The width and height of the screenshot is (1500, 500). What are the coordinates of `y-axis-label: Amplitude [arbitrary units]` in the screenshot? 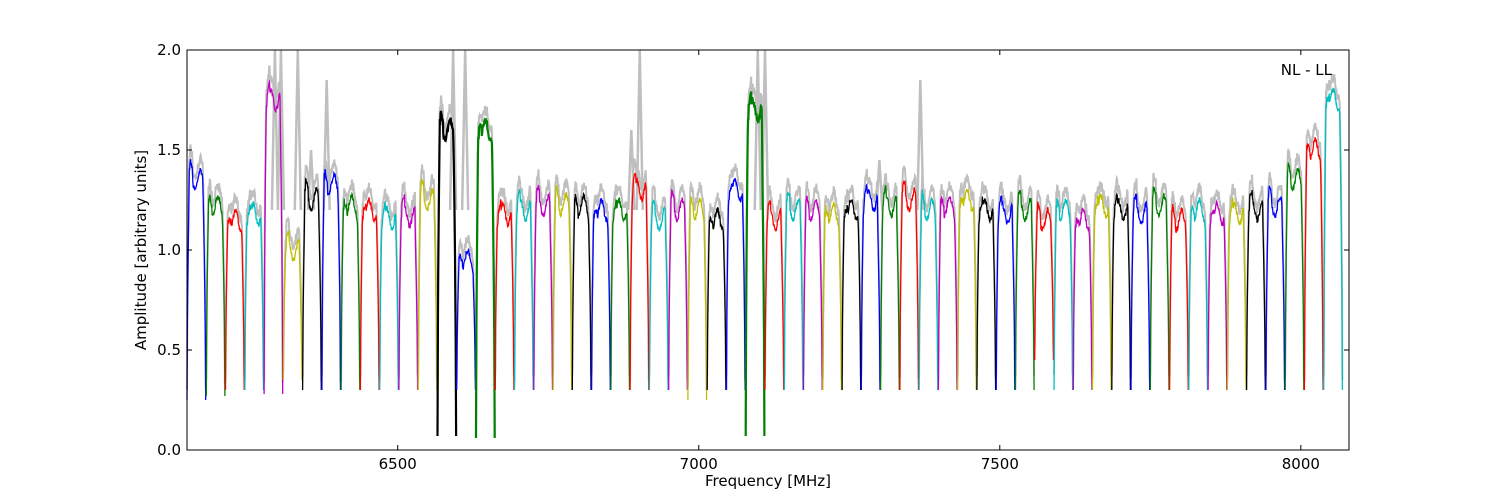 It's located at (141, 250).